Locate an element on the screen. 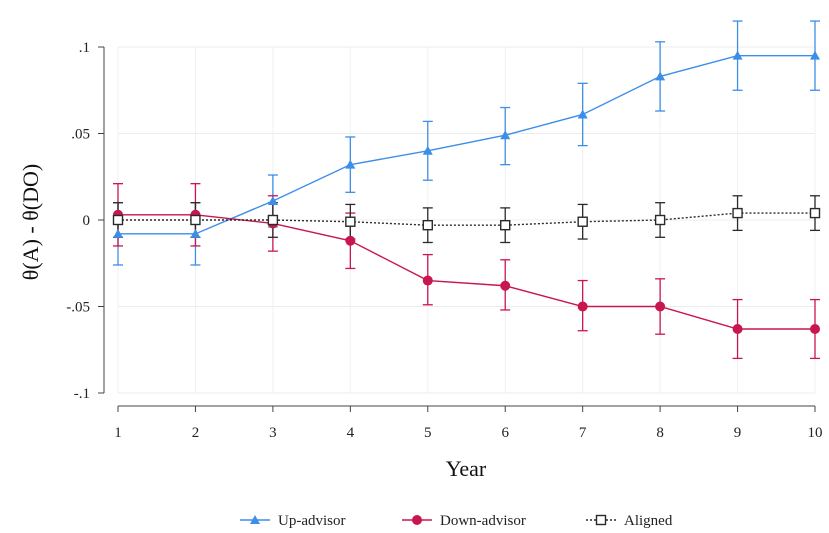 This screenshot has width=829, height=533. legend: Up-advisor Down-advisor Aligned is located at coordinates (456, 521).